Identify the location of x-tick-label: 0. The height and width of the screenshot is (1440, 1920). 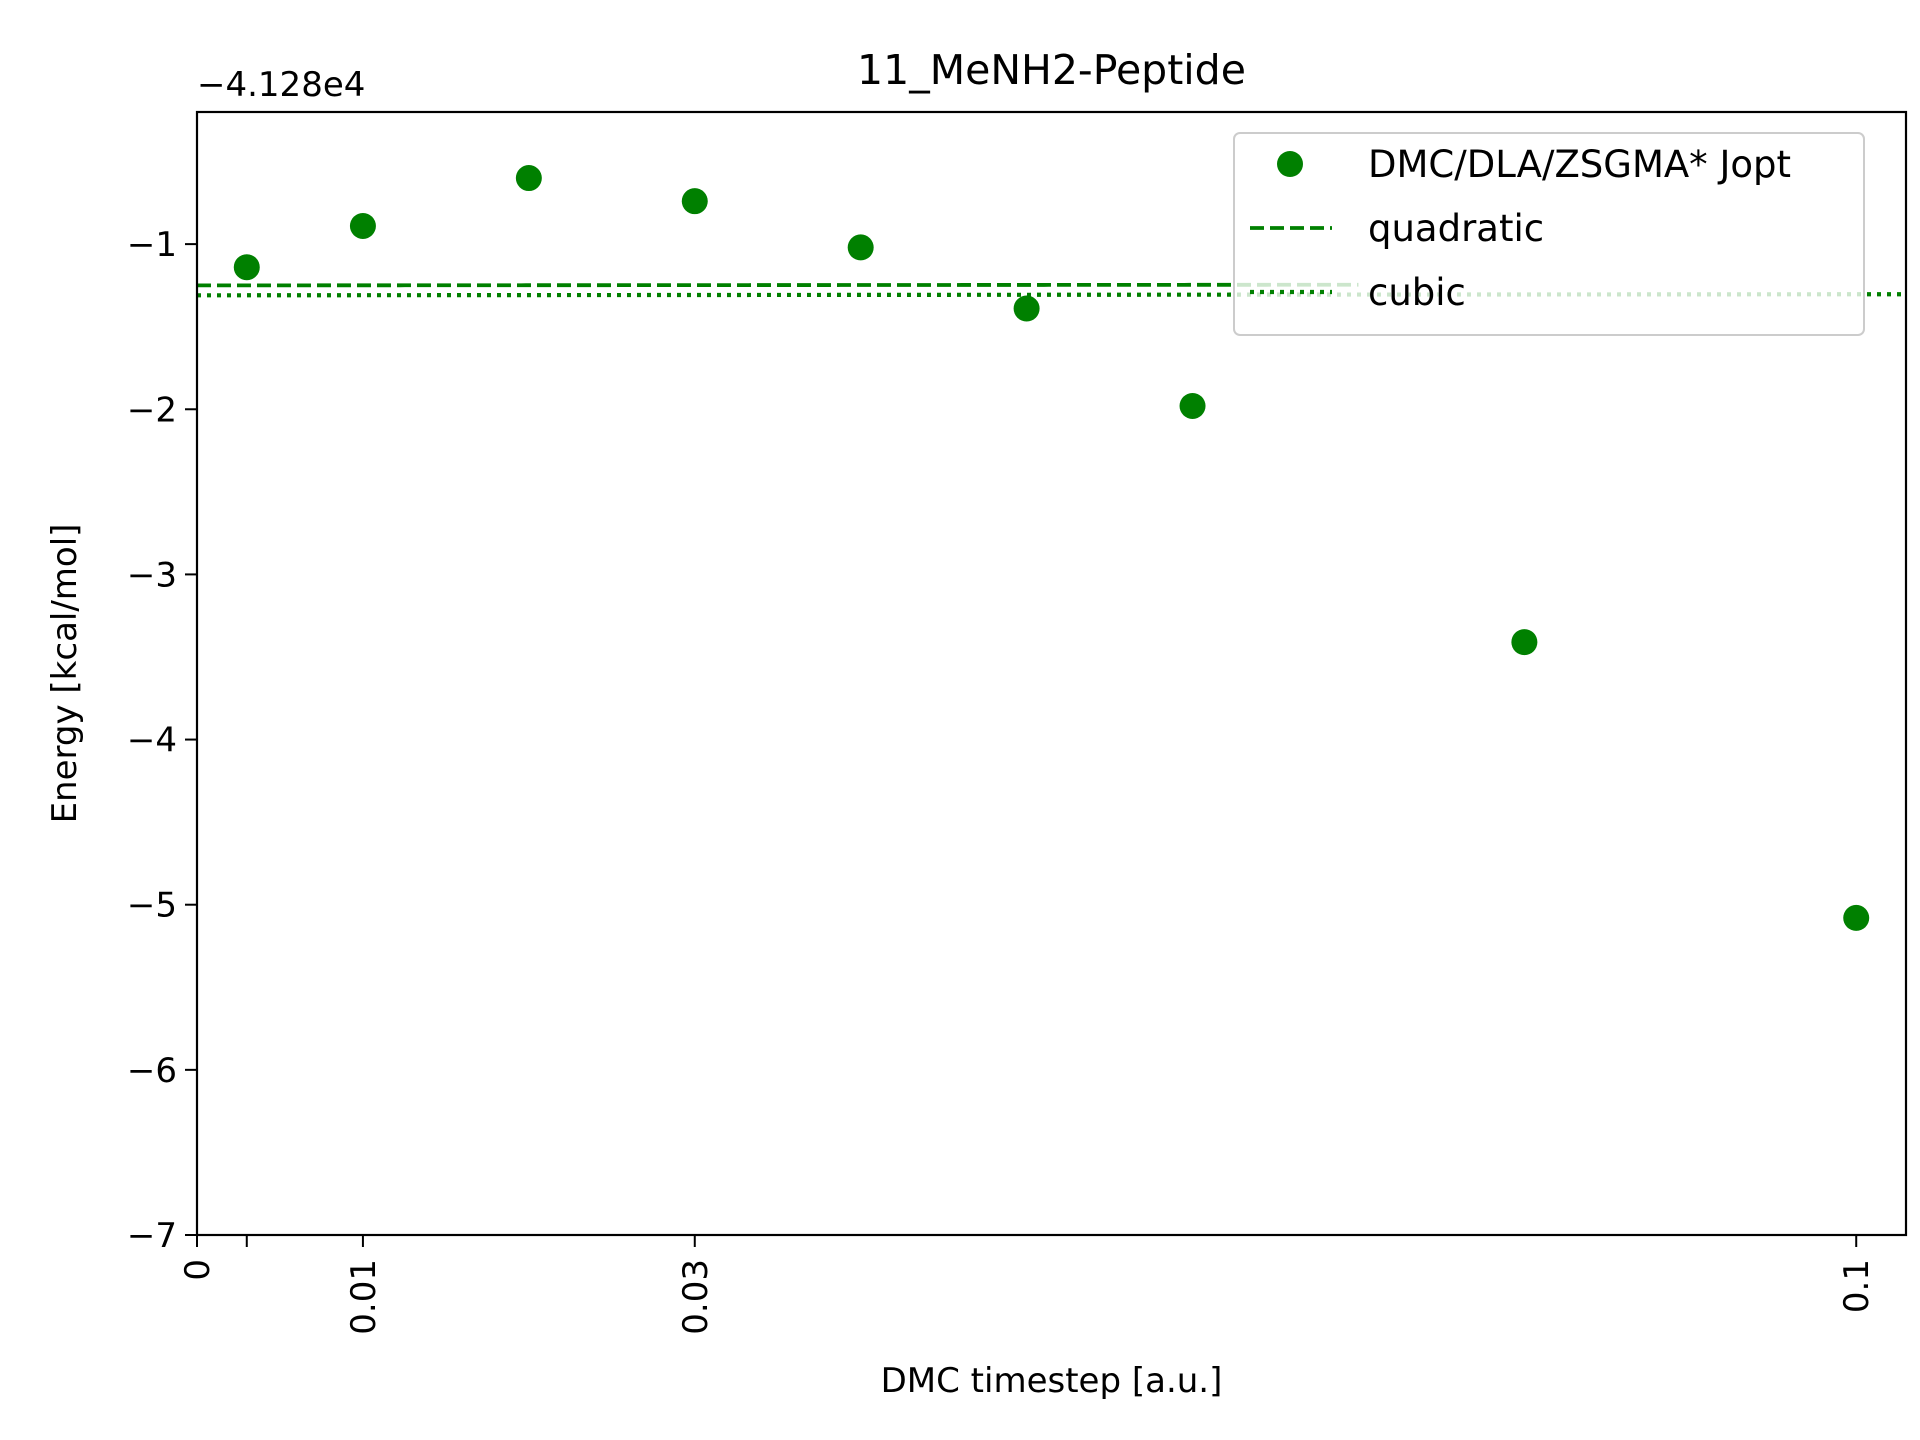
(198, 1270).